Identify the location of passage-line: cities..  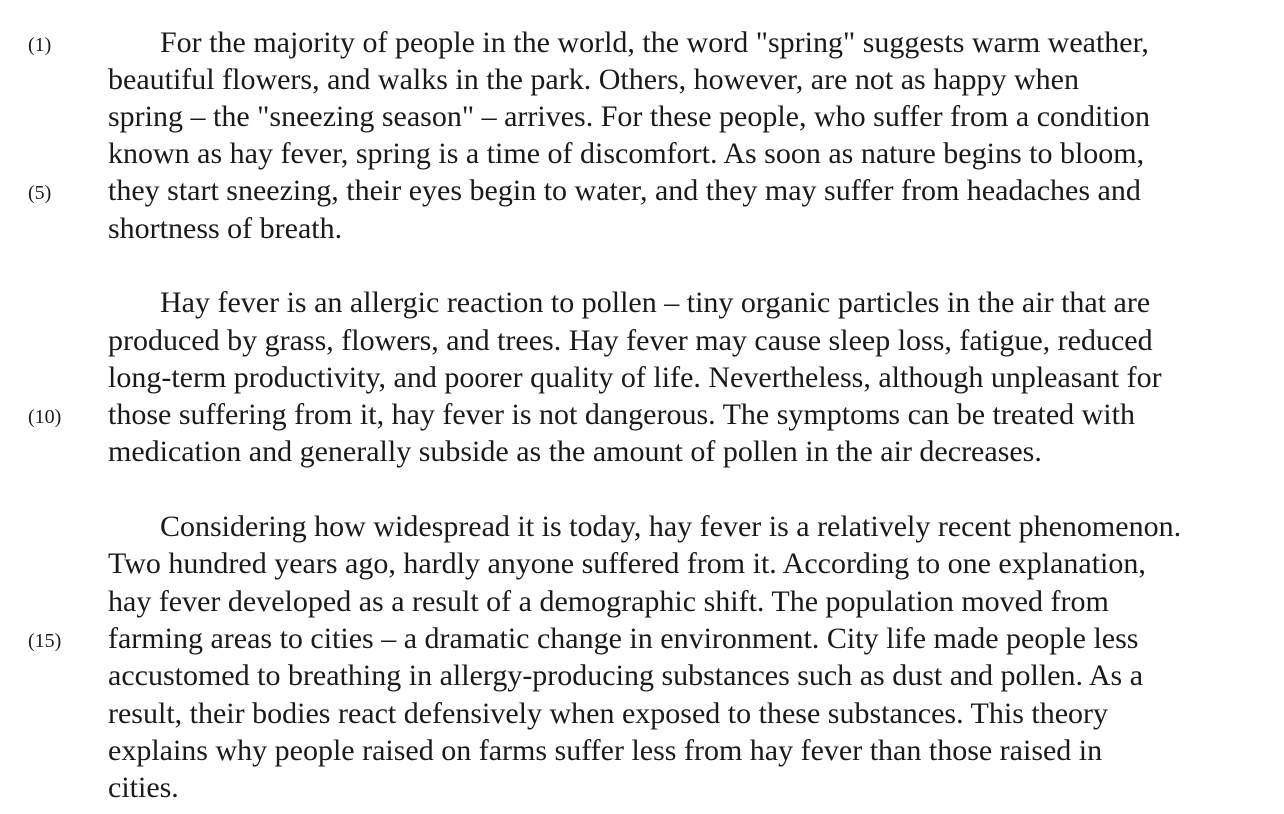
(143, 787).